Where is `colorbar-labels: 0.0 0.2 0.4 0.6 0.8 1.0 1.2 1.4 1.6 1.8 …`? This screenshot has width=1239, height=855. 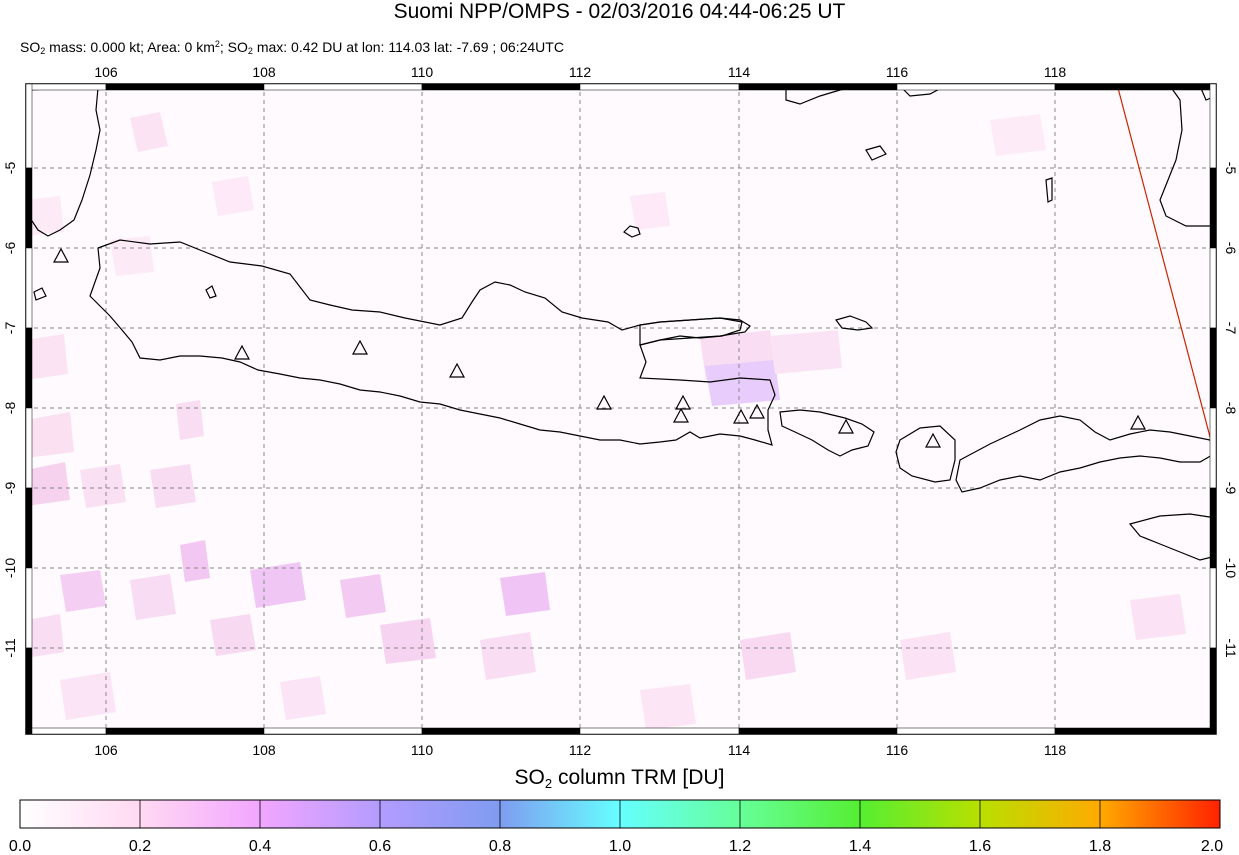
colorbar-labels: 0.0 0.2 0.4 0.6 0.8 1.0 1.2 1.4 1.6 1.8 … is located at coordinates (616, 846).